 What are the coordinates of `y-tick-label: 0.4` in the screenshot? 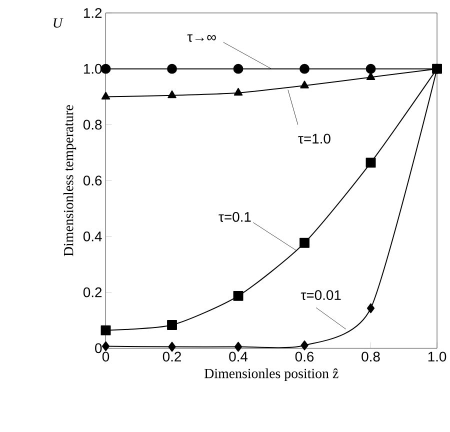 It's located at (92, 237).